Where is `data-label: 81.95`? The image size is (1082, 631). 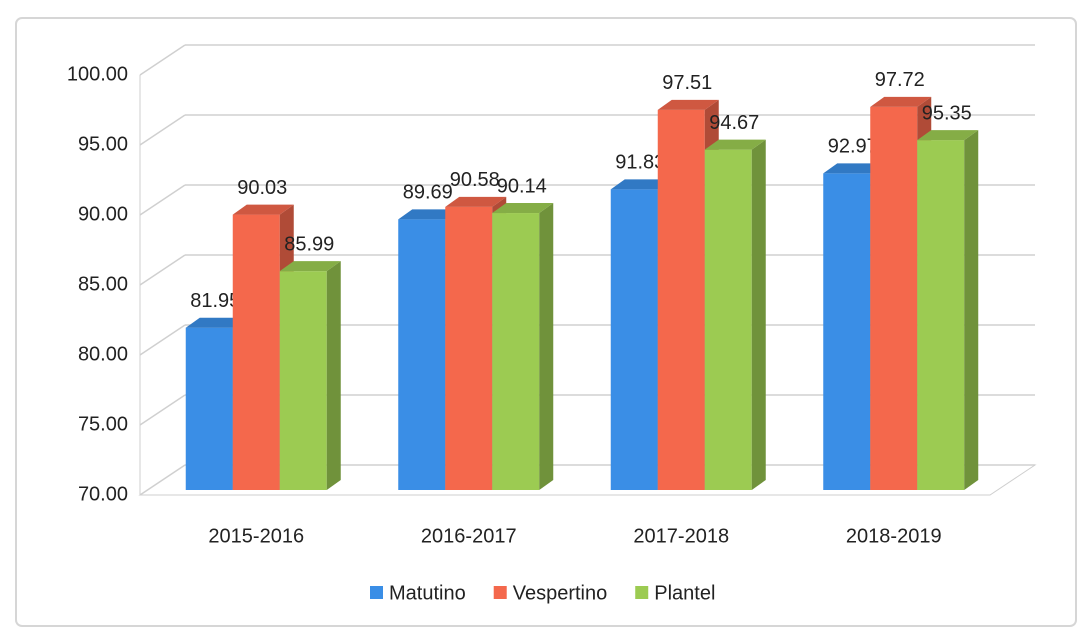
data-label: 81.95 is located at coordinates (215, 301).